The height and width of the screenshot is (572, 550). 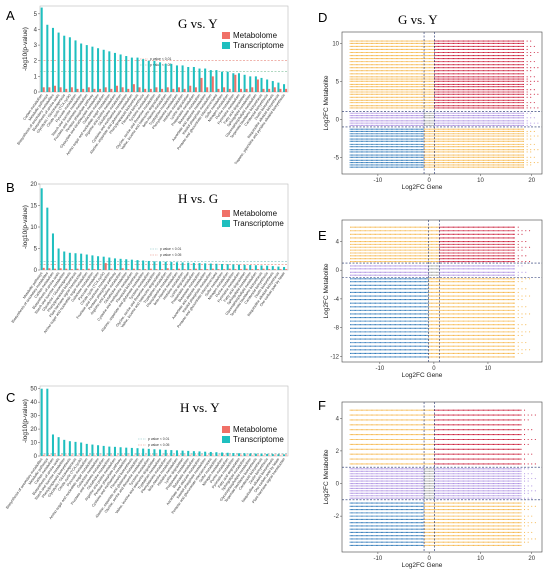 I want to click on y-tick-label: 10, so click(x=33, y=444).